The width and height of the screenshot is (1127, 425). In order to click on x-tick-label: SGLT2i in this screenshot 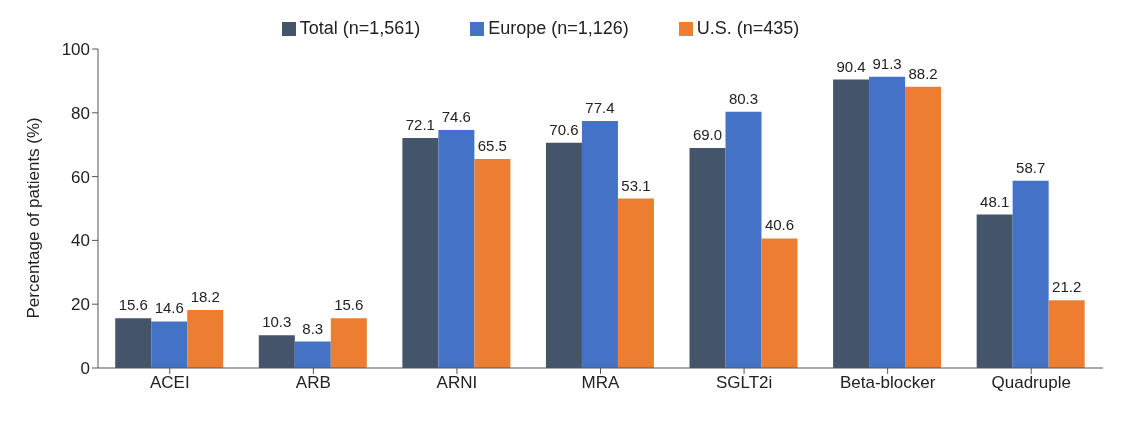, I will do `click(744, 383)`.